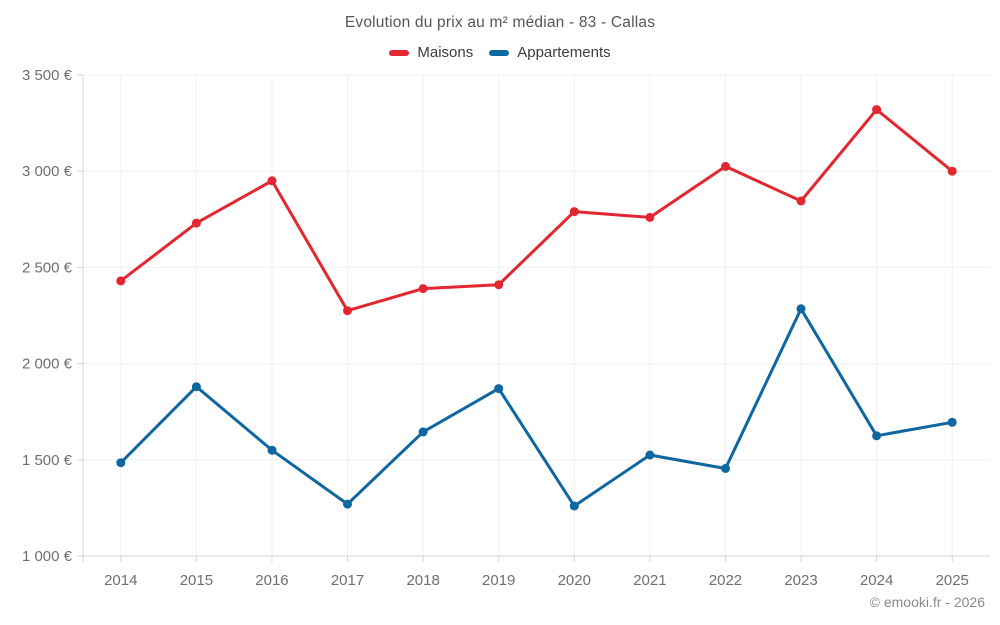 The height and width of the screenshot is (625, 1000). I want to click on data-point-appartements-2019, so click(499, 389).